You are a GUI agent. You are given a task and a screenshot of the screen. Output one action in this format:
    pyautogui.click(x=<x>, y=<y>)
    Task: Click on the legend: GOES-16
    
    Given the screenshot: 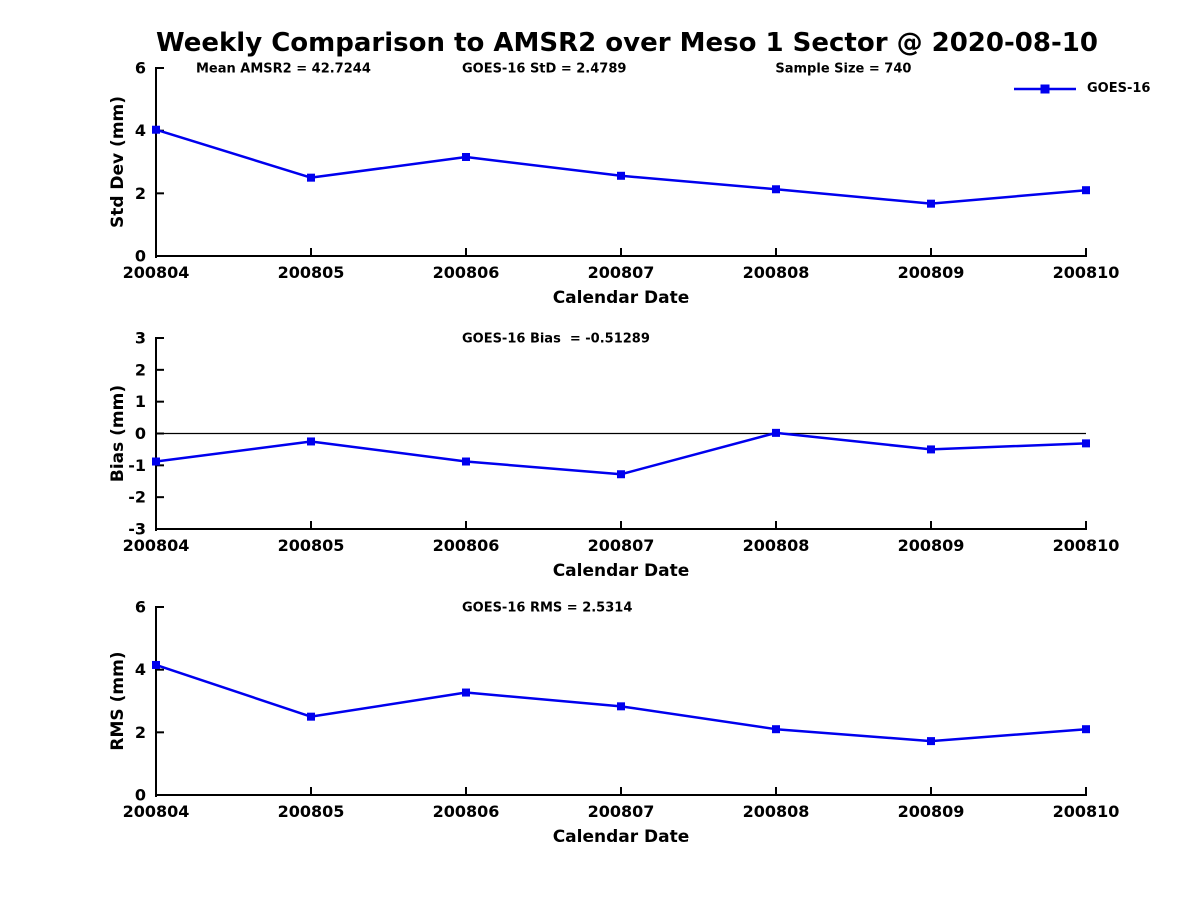 What is the action you would take?
    pyautogui.click(x=1081, y=88)
    